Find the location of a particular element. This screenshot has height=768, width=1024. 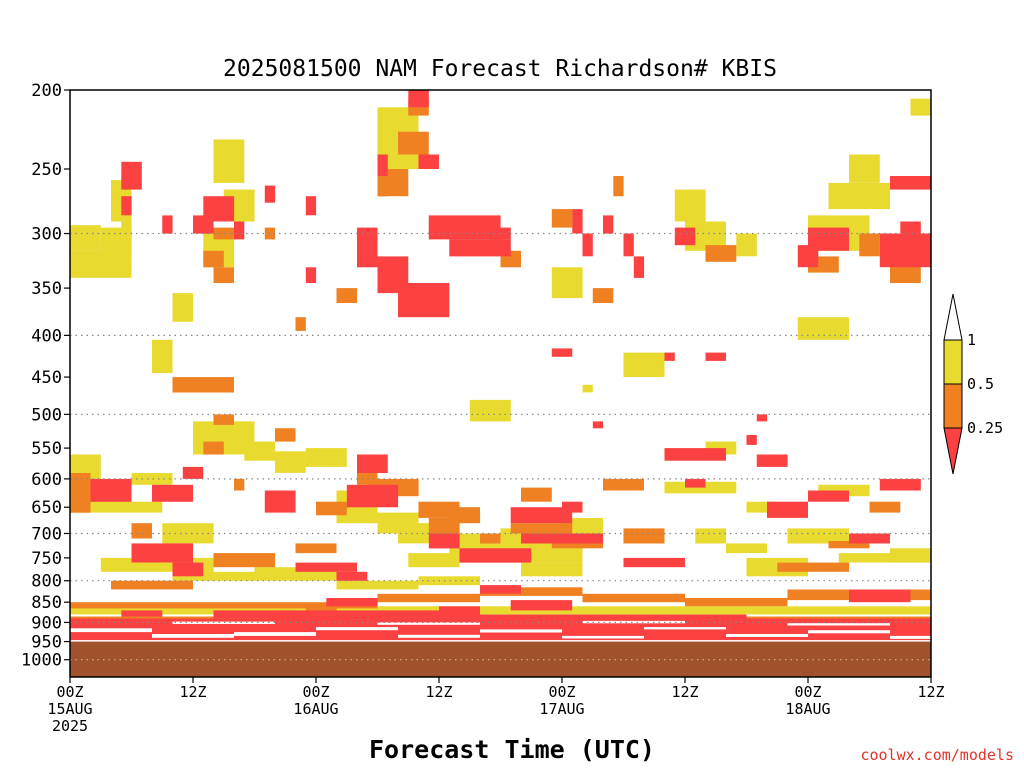

ytick-label: 800 is located at coordinates (46, 582).